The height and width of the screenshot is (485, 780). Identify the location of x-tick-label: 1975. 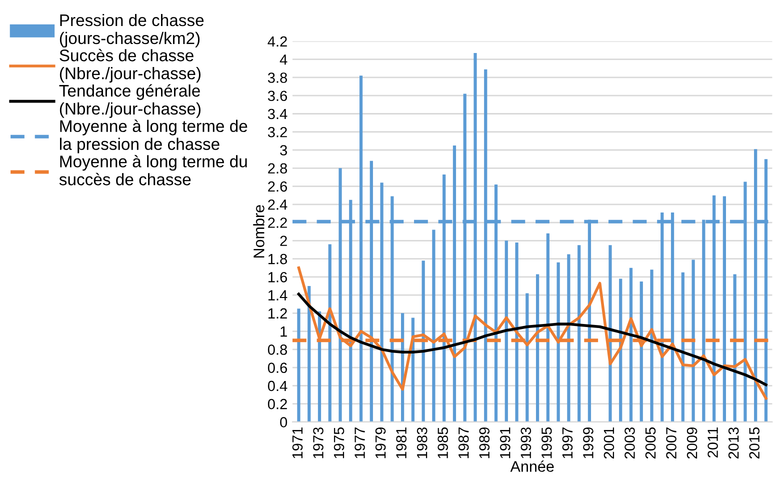
(339, 442).